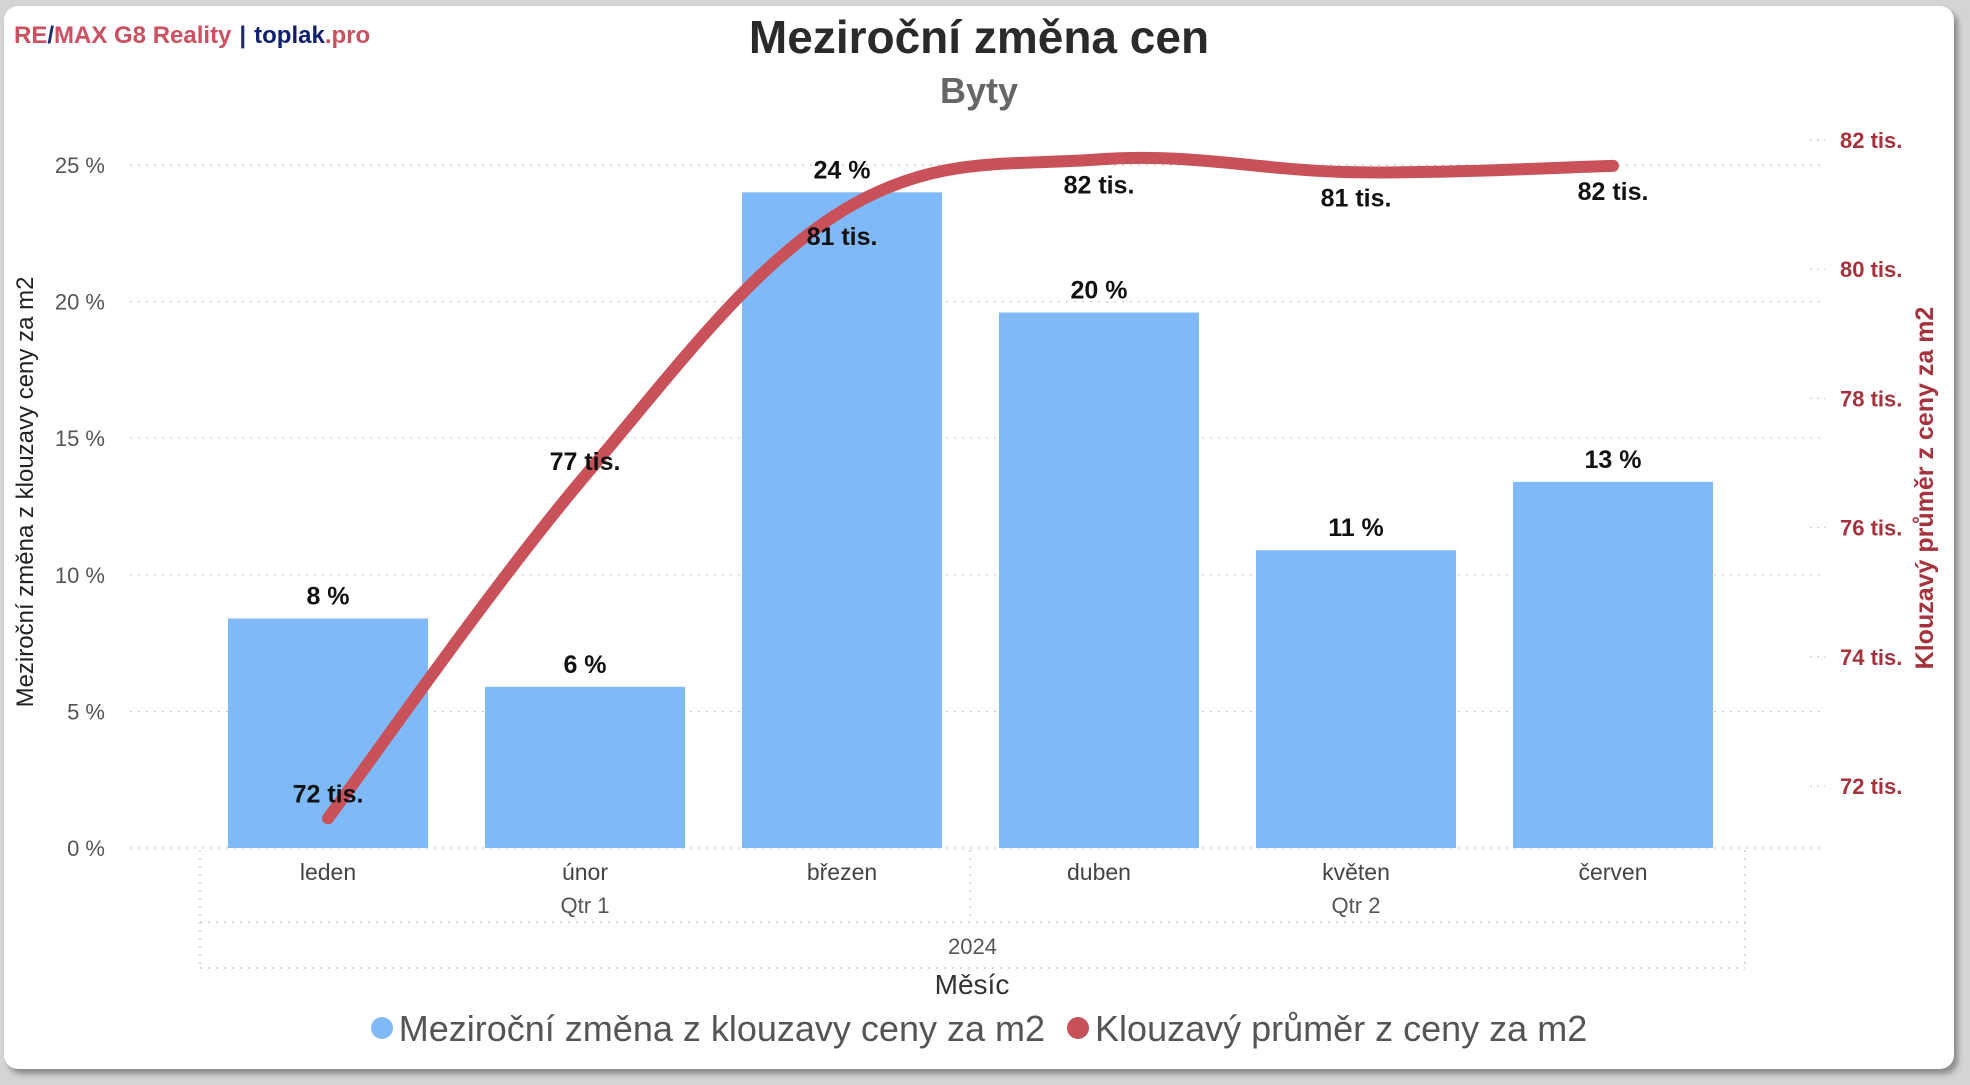  What do you see at coordinates (1341, 1028) in the screenshot?
I see `legend-line-label: Klouzavý průměr z ceny za m2` at bounding box center [1341, 1028].